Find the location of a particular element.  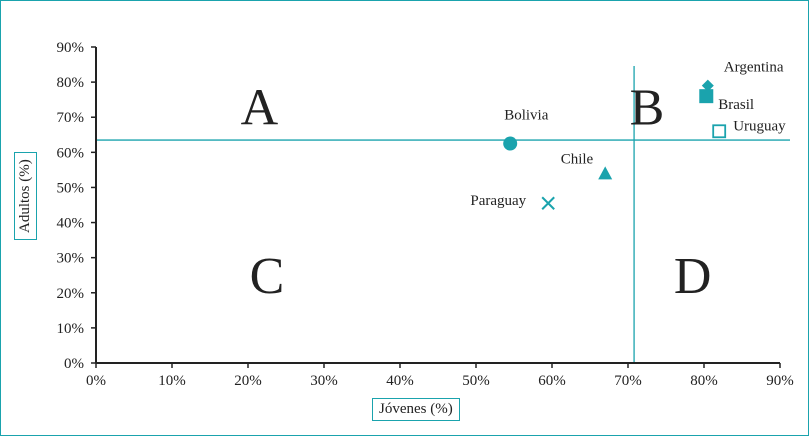

y-tick-label: 40% is located at coordinates (71, 224).